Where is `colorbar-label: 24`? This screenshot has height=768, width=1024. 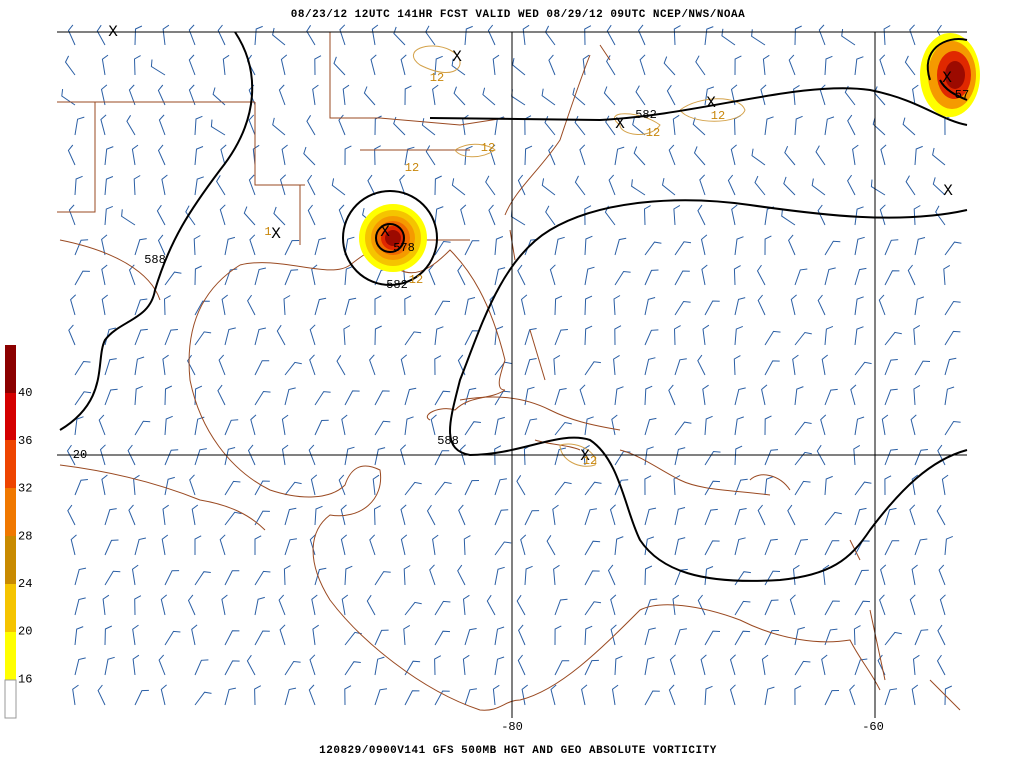
colorbar-label: 24 is located at coordinates (25, 584).